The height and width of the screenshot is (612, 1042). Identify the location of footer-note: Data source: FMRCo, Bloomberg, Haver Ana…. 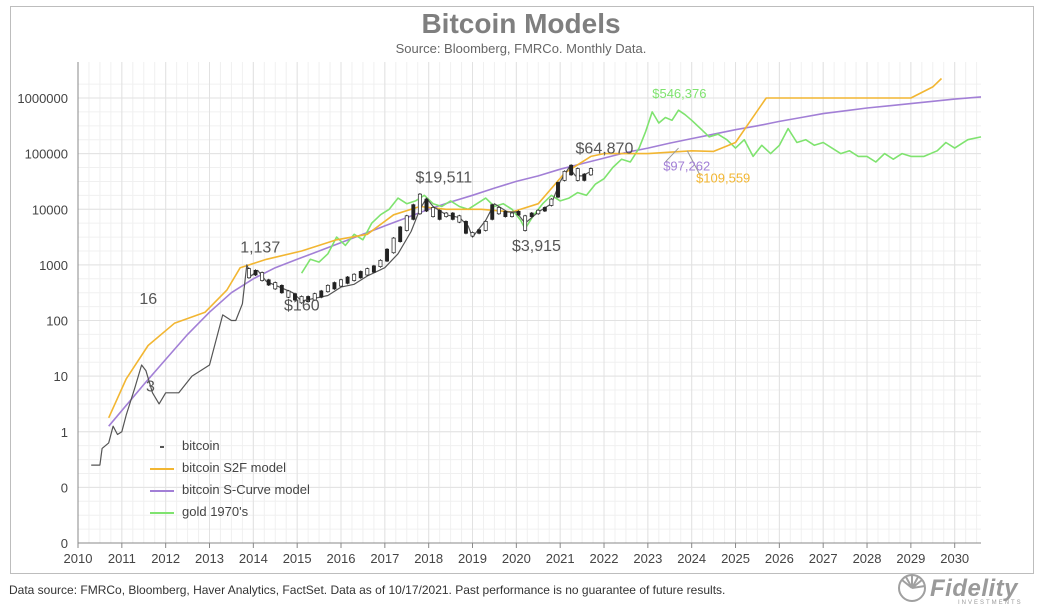
(367, 590).